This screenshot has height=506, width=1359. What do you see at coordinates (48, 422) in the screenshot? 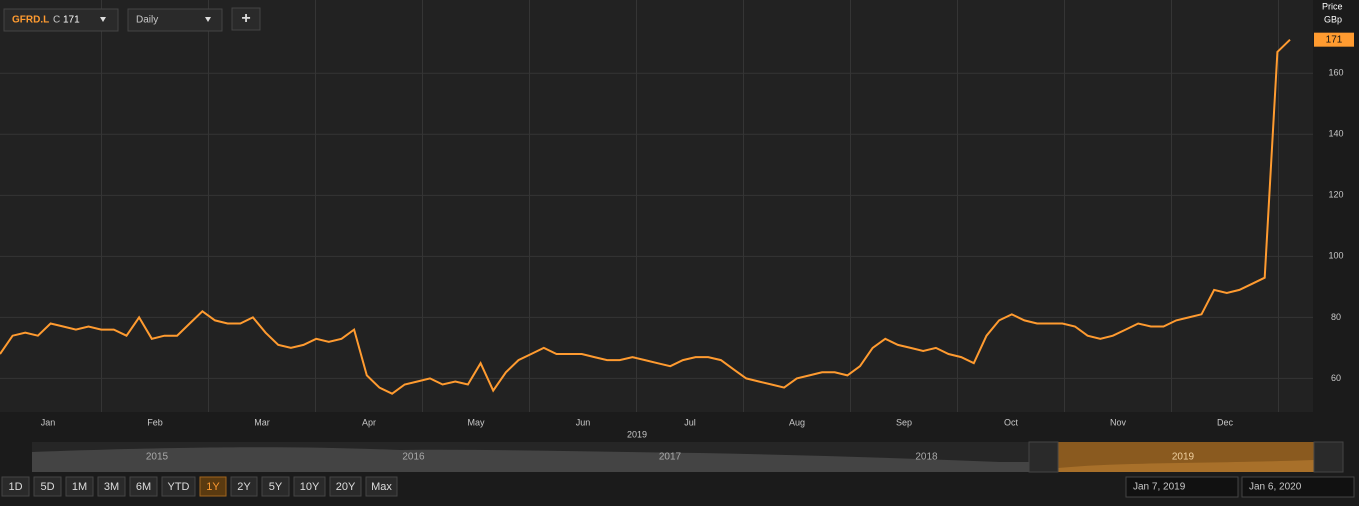
I see `x-tick-label: Jan` at bounding box center [48, 422].